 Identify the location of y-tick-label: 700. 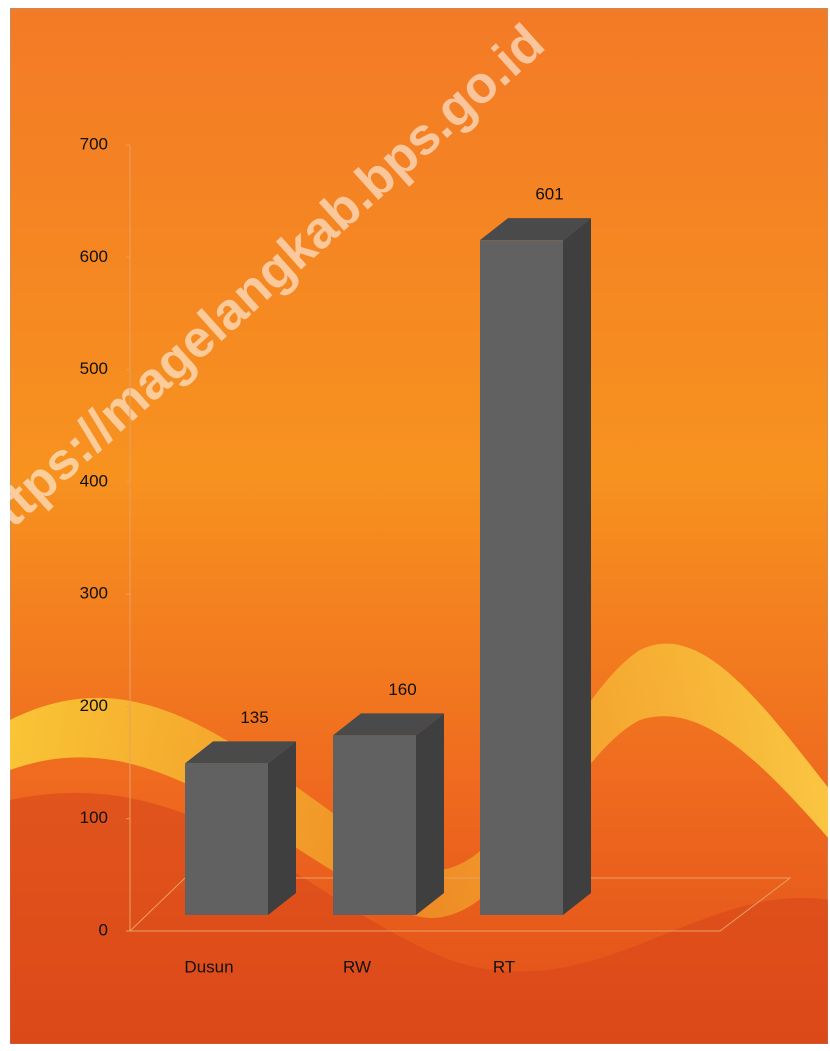
(94, 143).